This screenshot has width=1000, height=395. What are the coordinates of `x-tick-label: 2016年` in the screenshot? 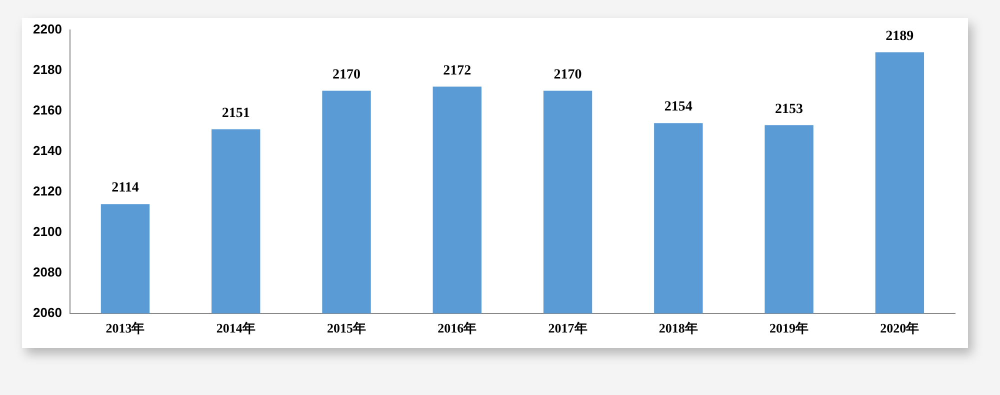 It's located at (457, 328).